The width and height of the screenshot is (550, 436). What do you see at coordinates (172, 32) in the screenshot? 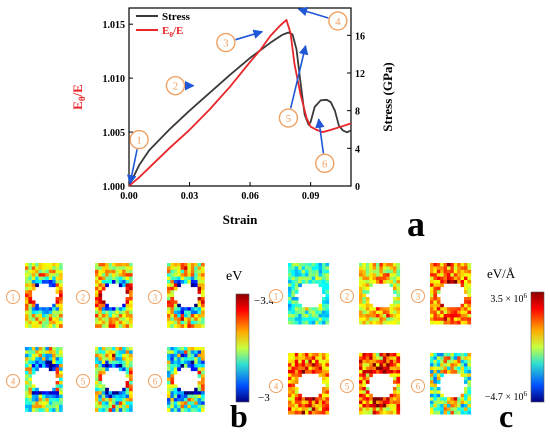
I see `legend-label-ratio: Eθ/E` at bounding box center [172, 32].